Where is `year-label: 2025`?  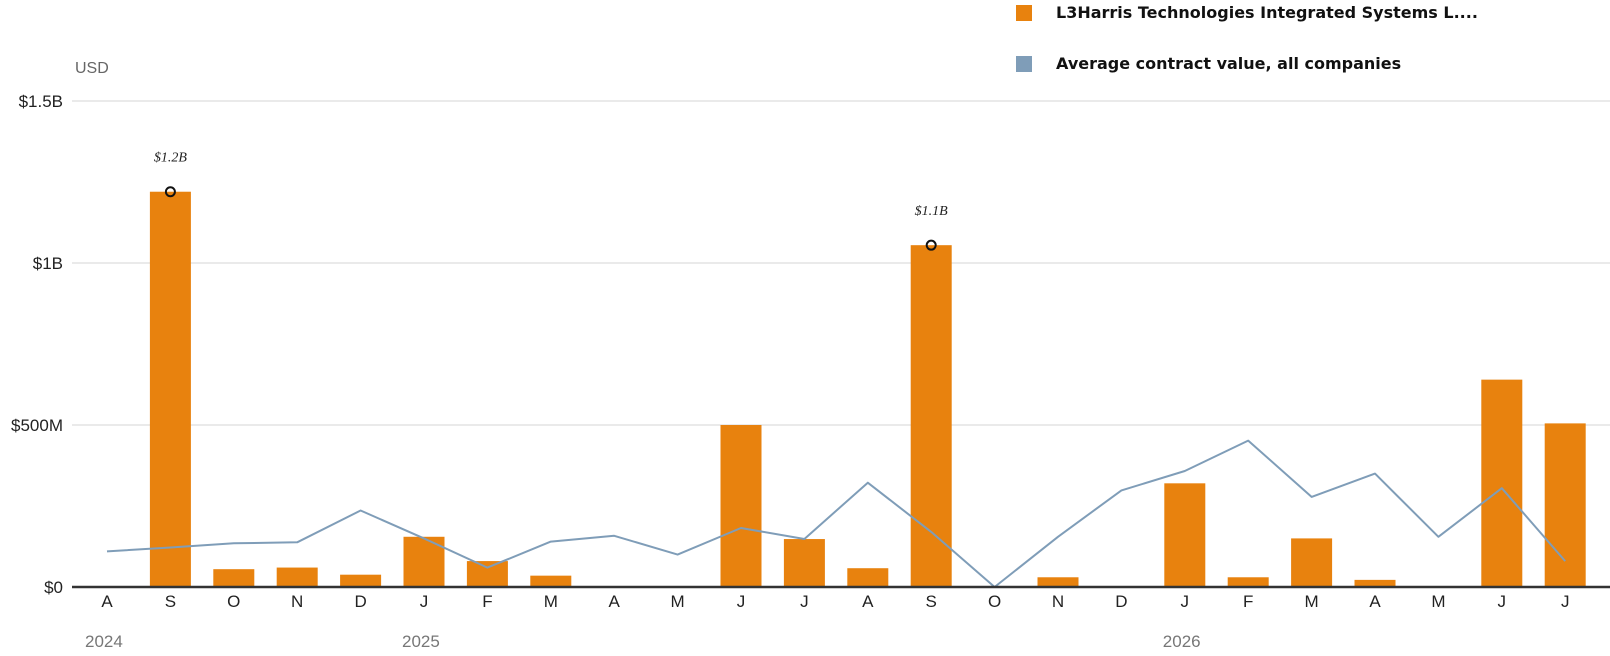 year-label: 2025 is located at coordinates (421, 641).